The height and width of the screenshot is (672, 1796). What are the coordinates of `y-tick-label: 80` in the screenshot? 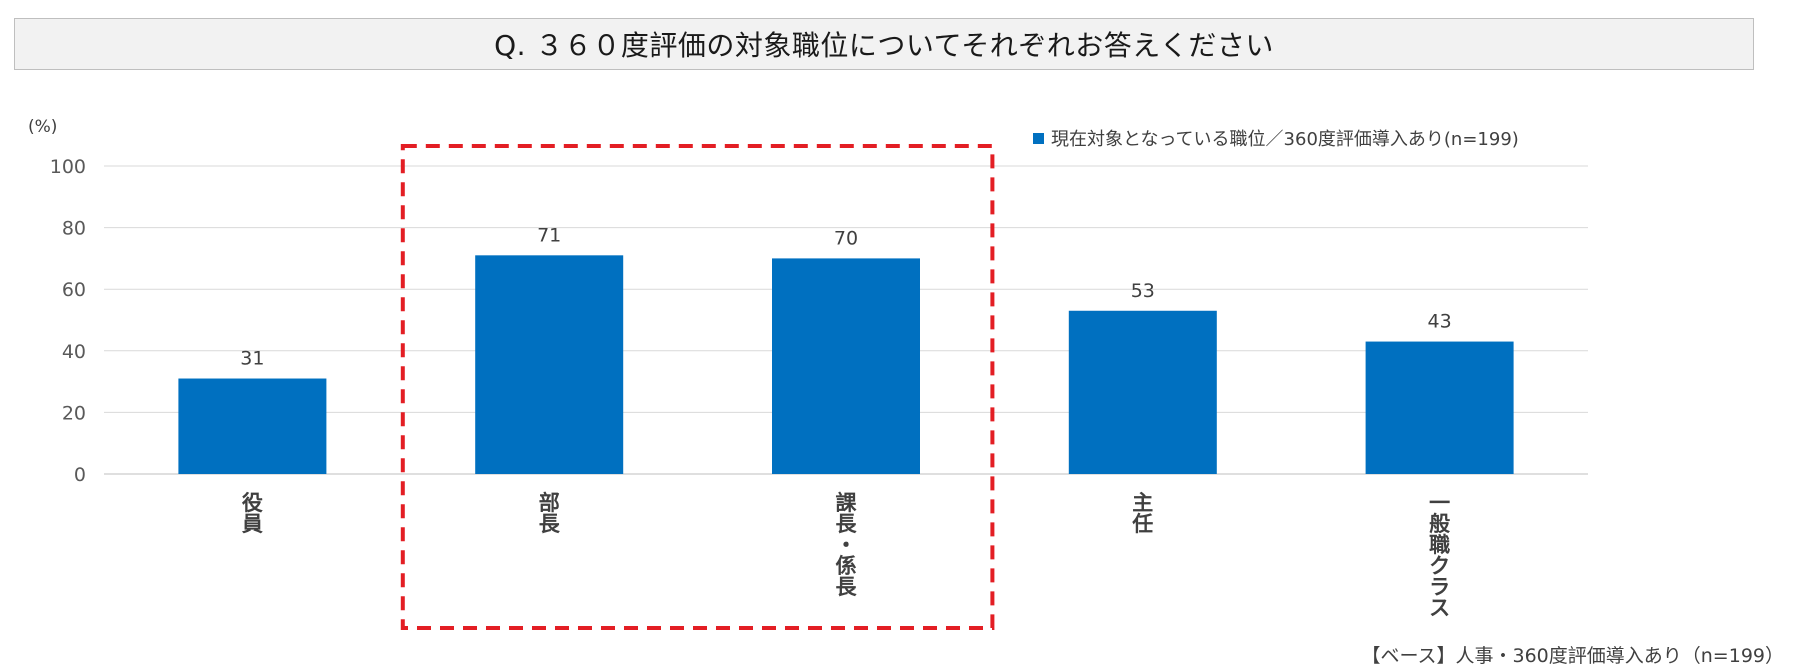 It's located at (74, 229).